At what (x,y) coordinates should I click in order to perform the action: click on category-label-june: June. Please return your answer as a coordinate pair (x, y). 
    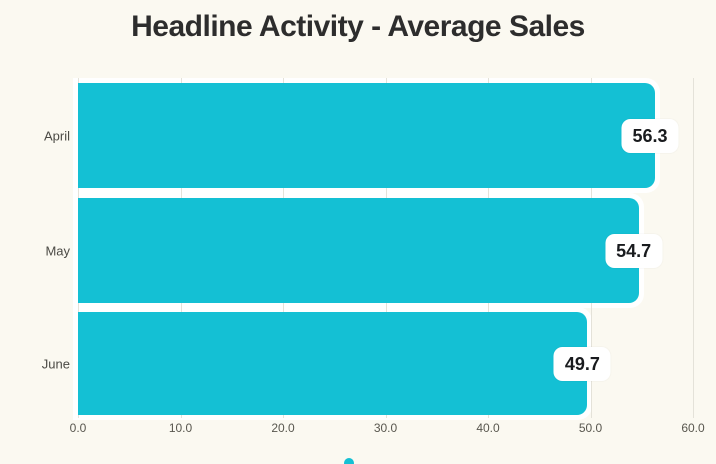
    Looking at the image, I should click on (55, 363).